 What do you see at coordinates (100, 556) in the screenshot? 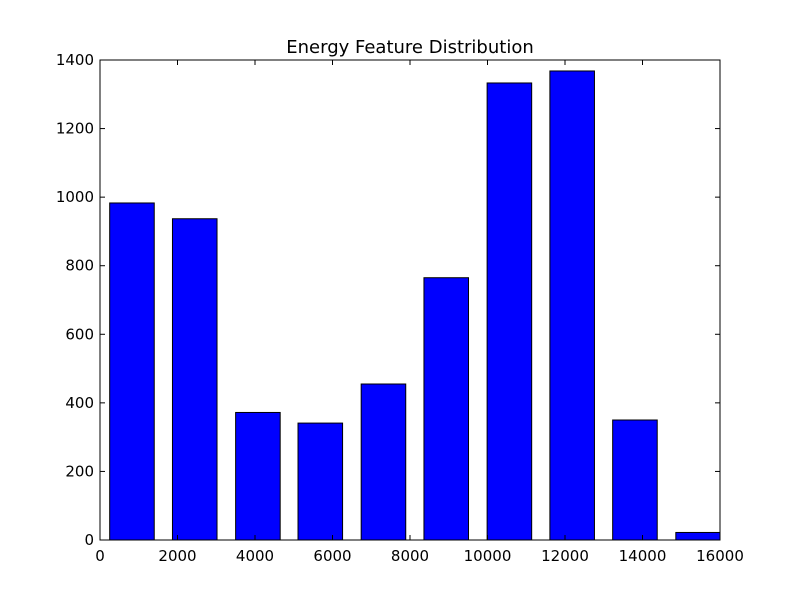
I see `x-tick-label-0: 0` at bounding box center [100, 556].